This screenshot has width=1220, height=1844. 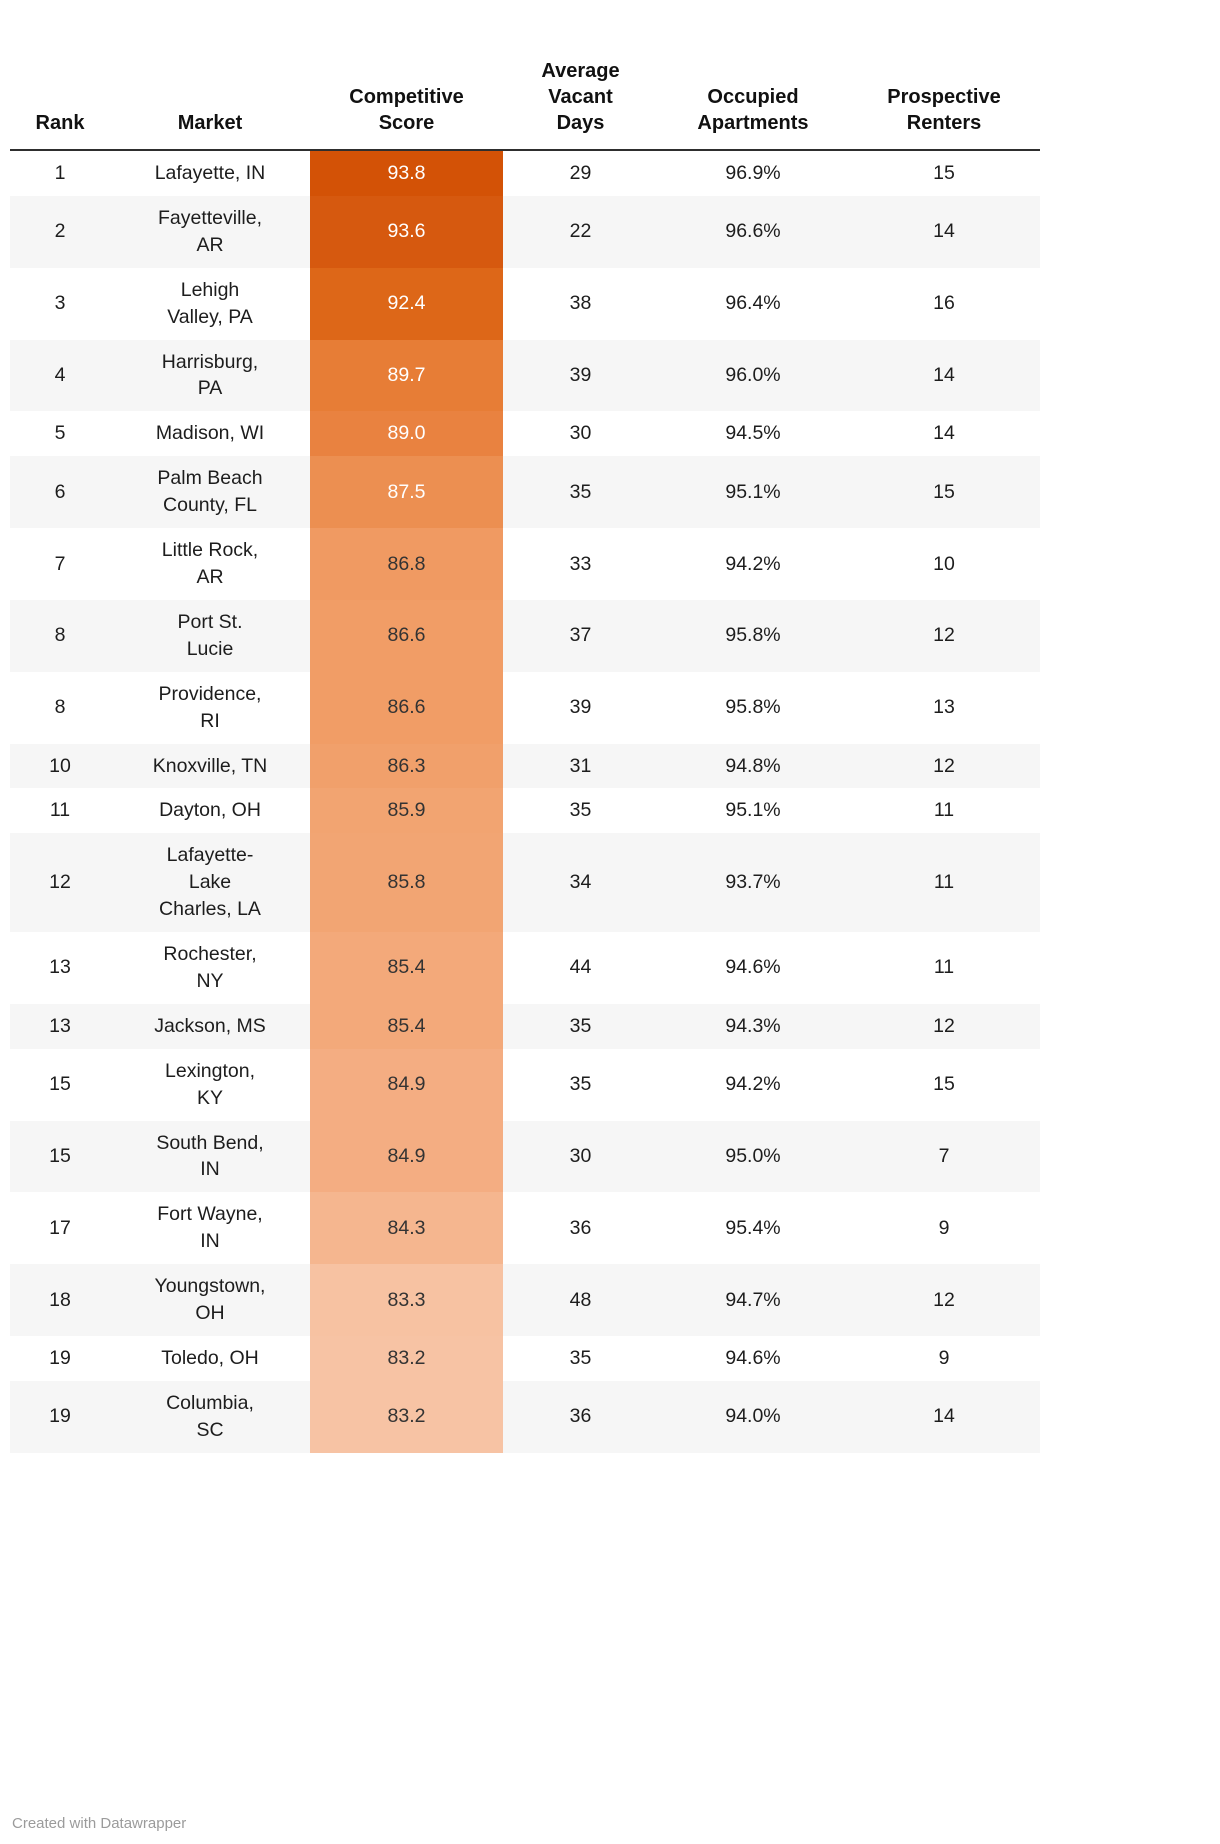 I want to click on rank-cell: 1, so click(x=60, y=173).